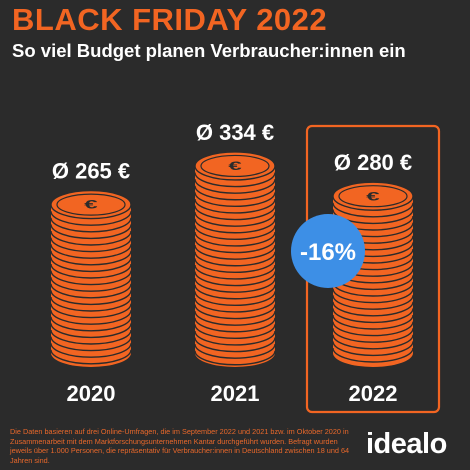 The image size is (470, 470). I want to click on value-label: Ø 334 €, so click(235, 132).